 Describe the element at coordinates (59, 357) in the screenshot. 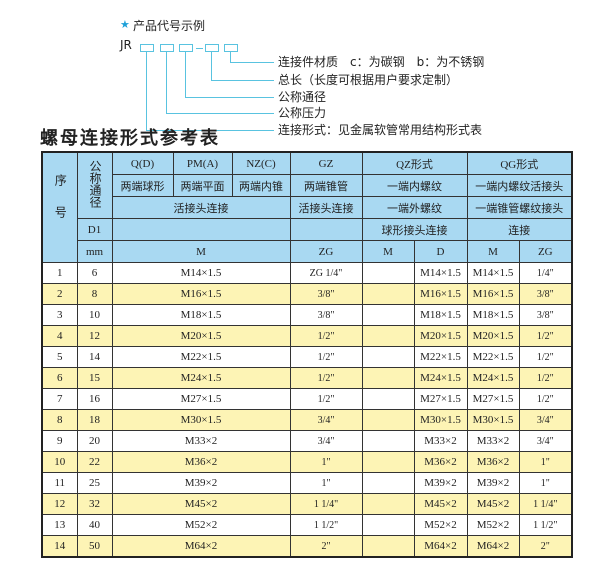

I see `cell-no: 5` at that location.